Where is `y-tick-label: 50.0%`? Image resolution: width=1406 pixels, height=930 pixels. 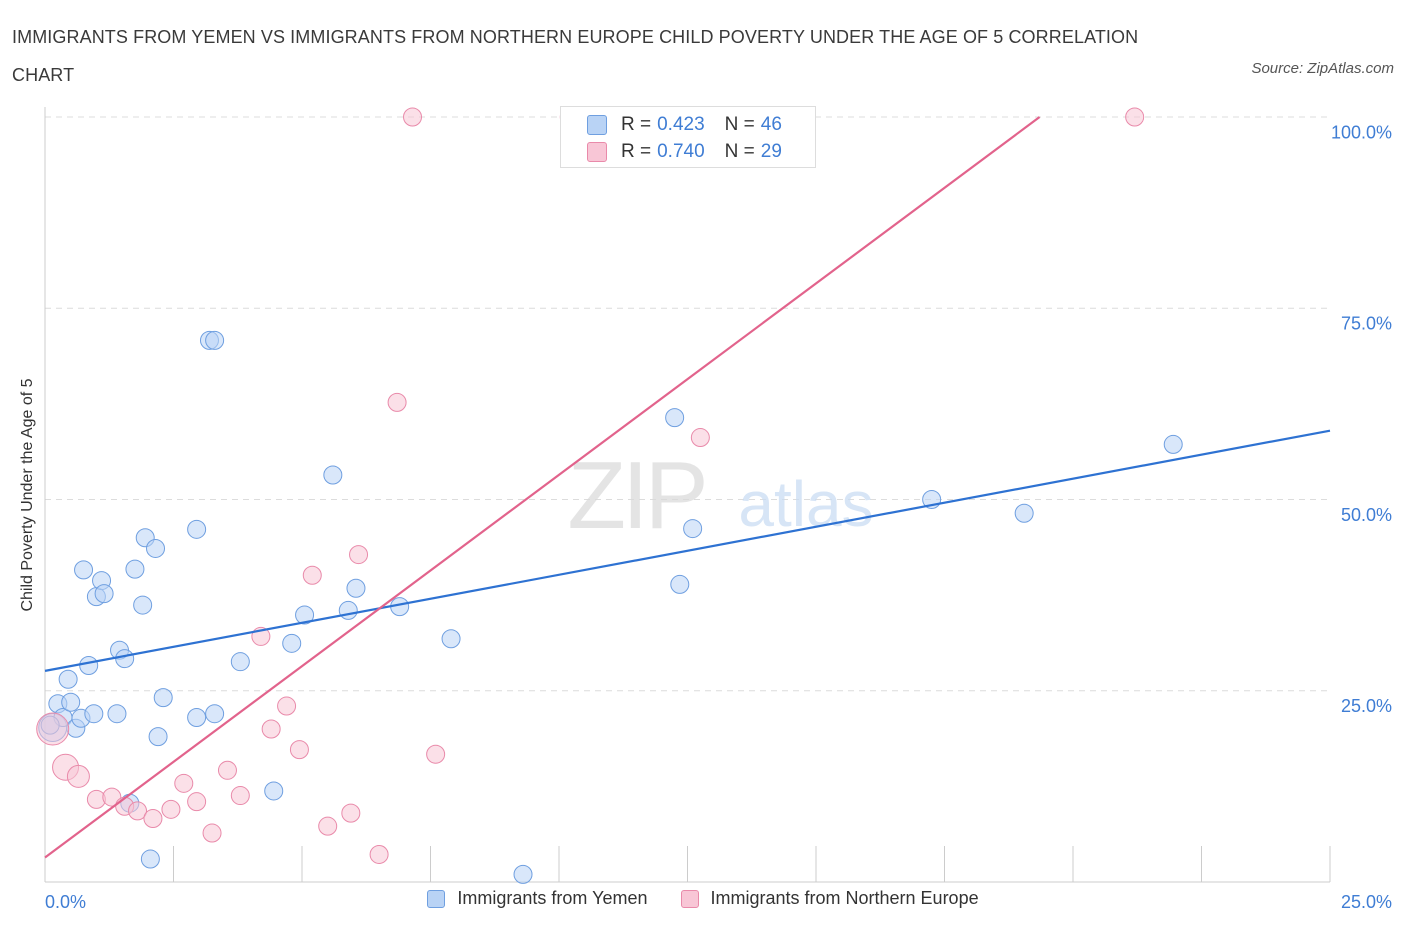
y-tick-label: 50.0% is located at coordinates (1366, 515).